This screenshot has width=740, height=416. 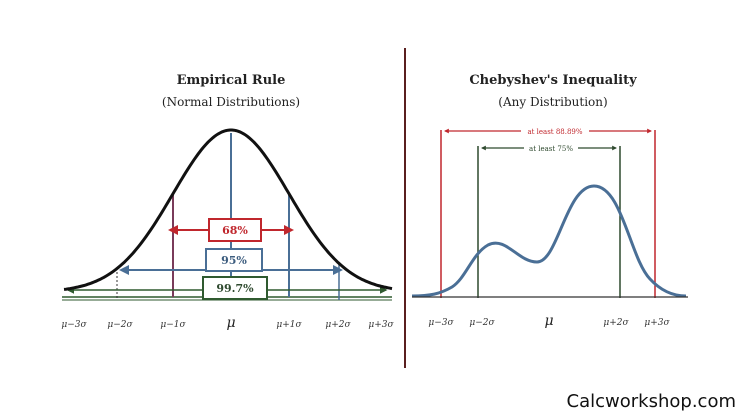 What do you see at coordinates (549, 241) in the screenshot?
I see `bimodal-curve` at bounding box center [549, 241].